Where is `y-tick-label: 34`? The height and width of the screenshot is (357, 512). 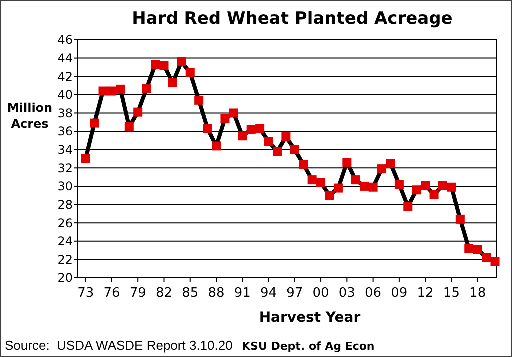 y-tick-label: 34 is located at coordinates (65, 150).